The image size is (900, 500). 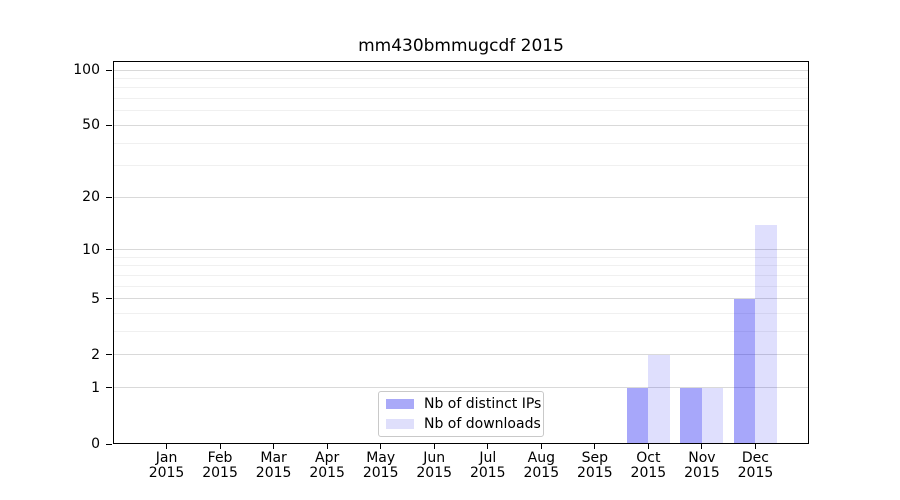 I want to click on x-tick-month: Jul, so click(x=488, y=458).